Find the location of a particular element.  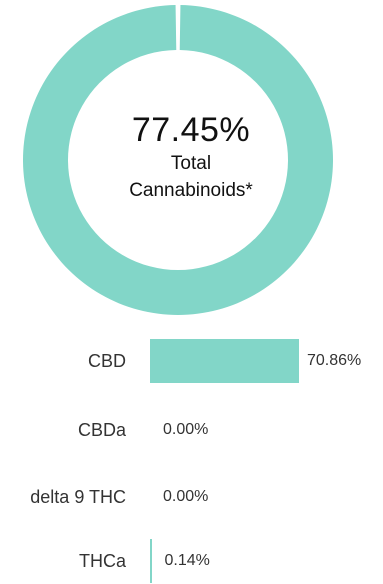

bar-row-cbd: CBD 70.86% is located at coordinates (191, 361).